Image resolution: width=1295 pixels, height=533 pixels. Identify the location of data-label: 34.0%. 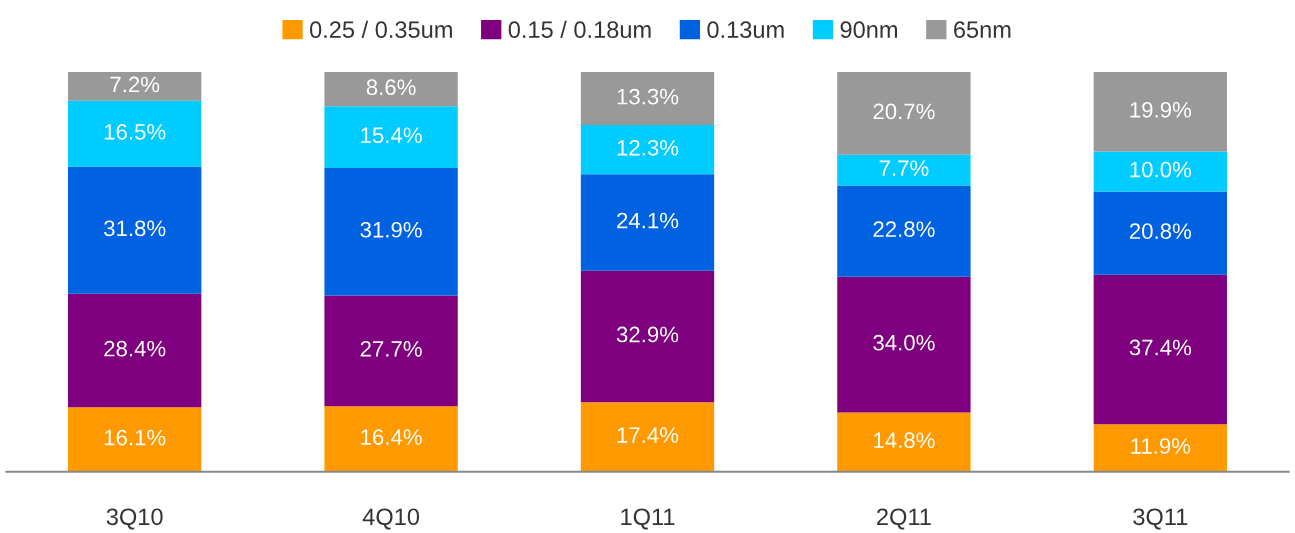
(904, 342).